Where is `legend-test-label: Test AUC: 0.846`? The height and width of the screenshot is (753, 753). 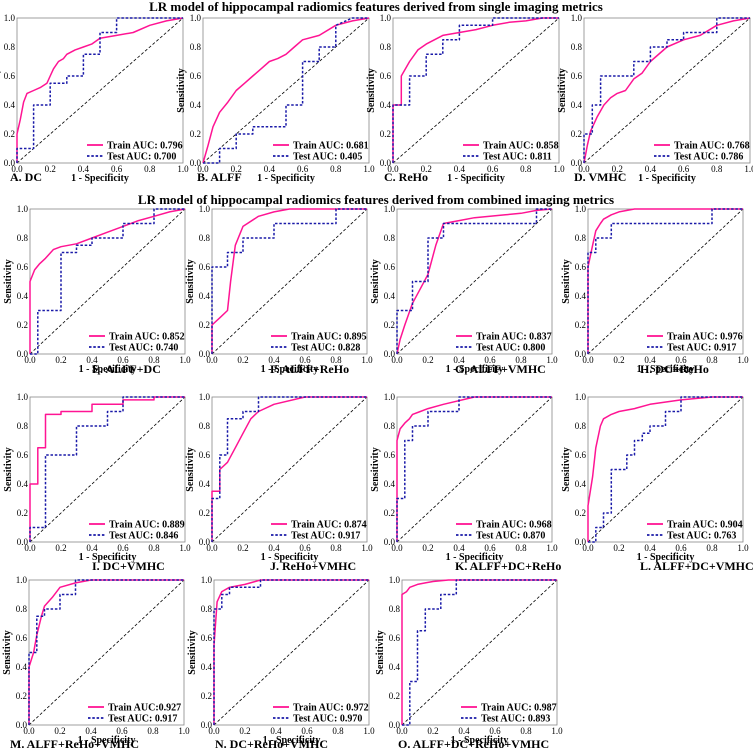
legend-test-label: Test AUC: 0.846 is located at coordinates (143, 536).